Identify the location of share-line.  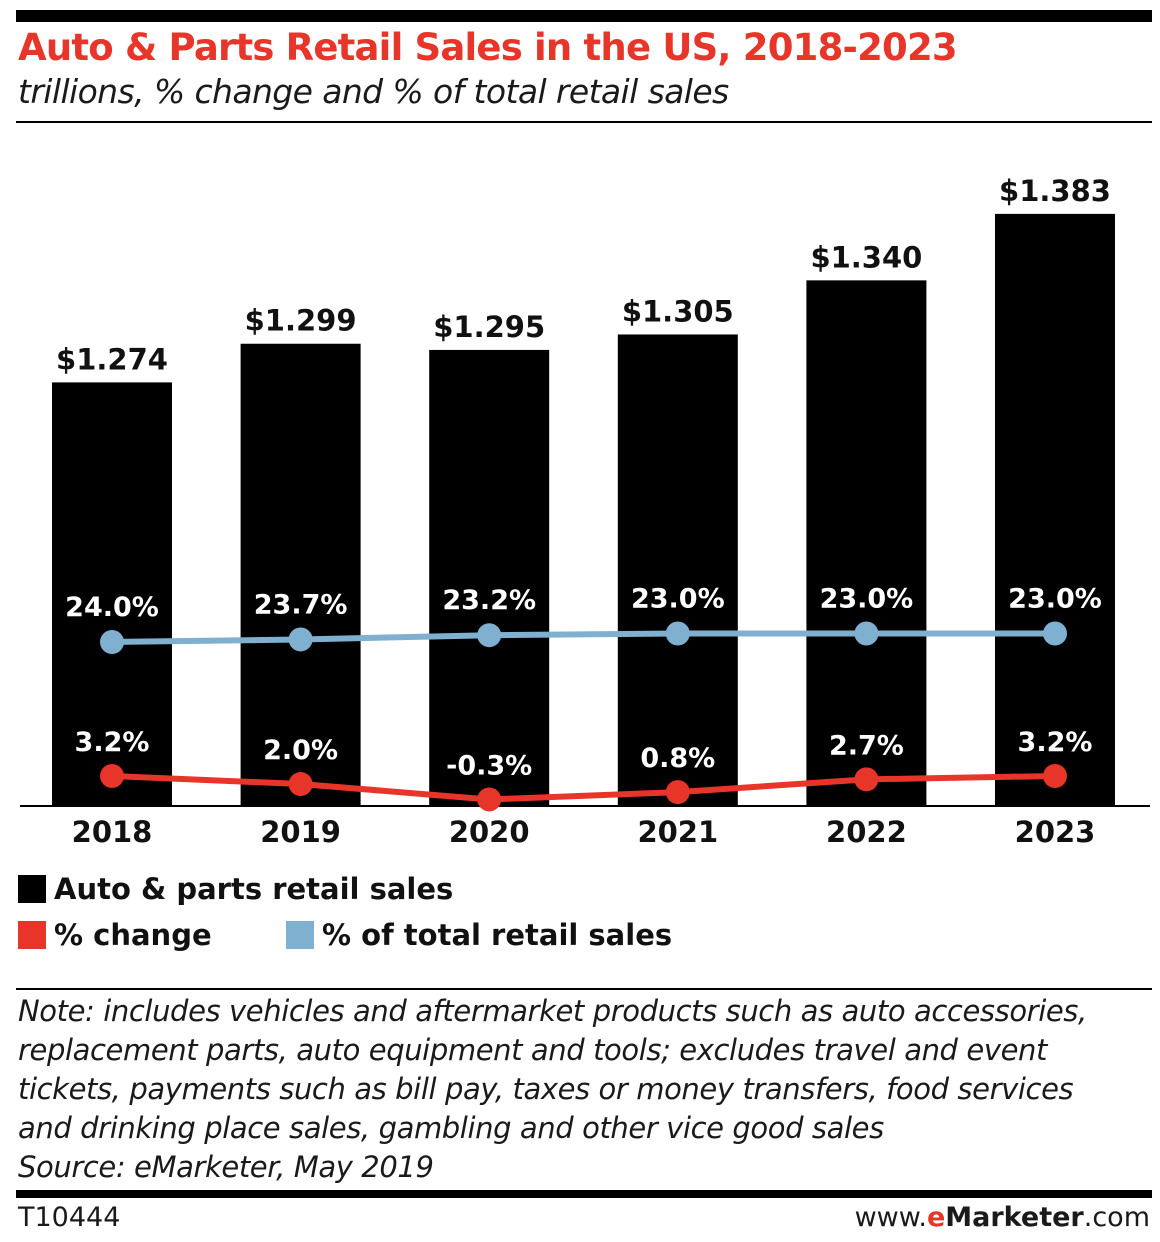
(583, 637).